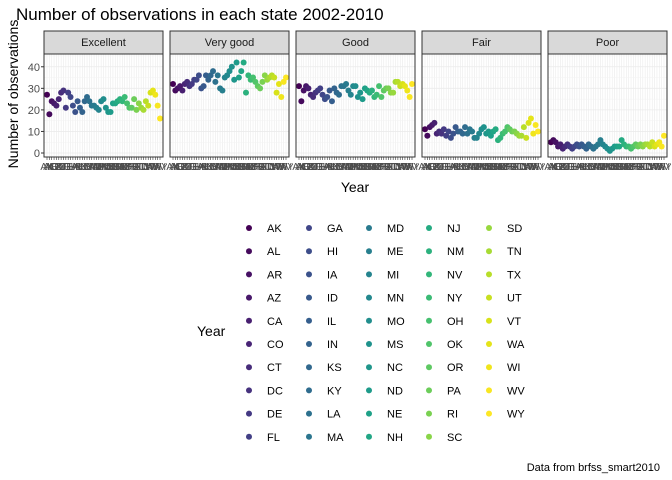  What do you see at coordinates (533, 167) in the screenshot?
I see `x-tick-label: WI` at bounding box center [533, 167].